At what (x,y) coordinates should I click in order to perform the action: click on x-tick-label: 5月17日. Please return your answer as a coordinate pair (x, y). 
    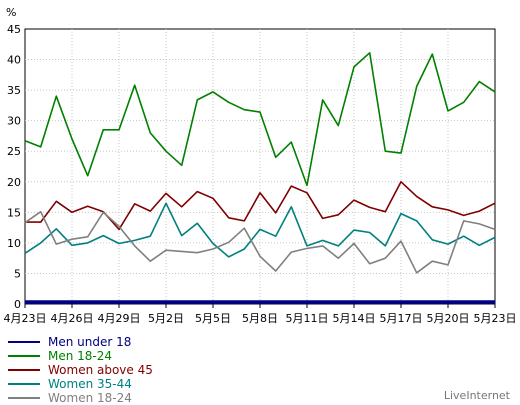
    Looking at the image, I should click on (401, 318).